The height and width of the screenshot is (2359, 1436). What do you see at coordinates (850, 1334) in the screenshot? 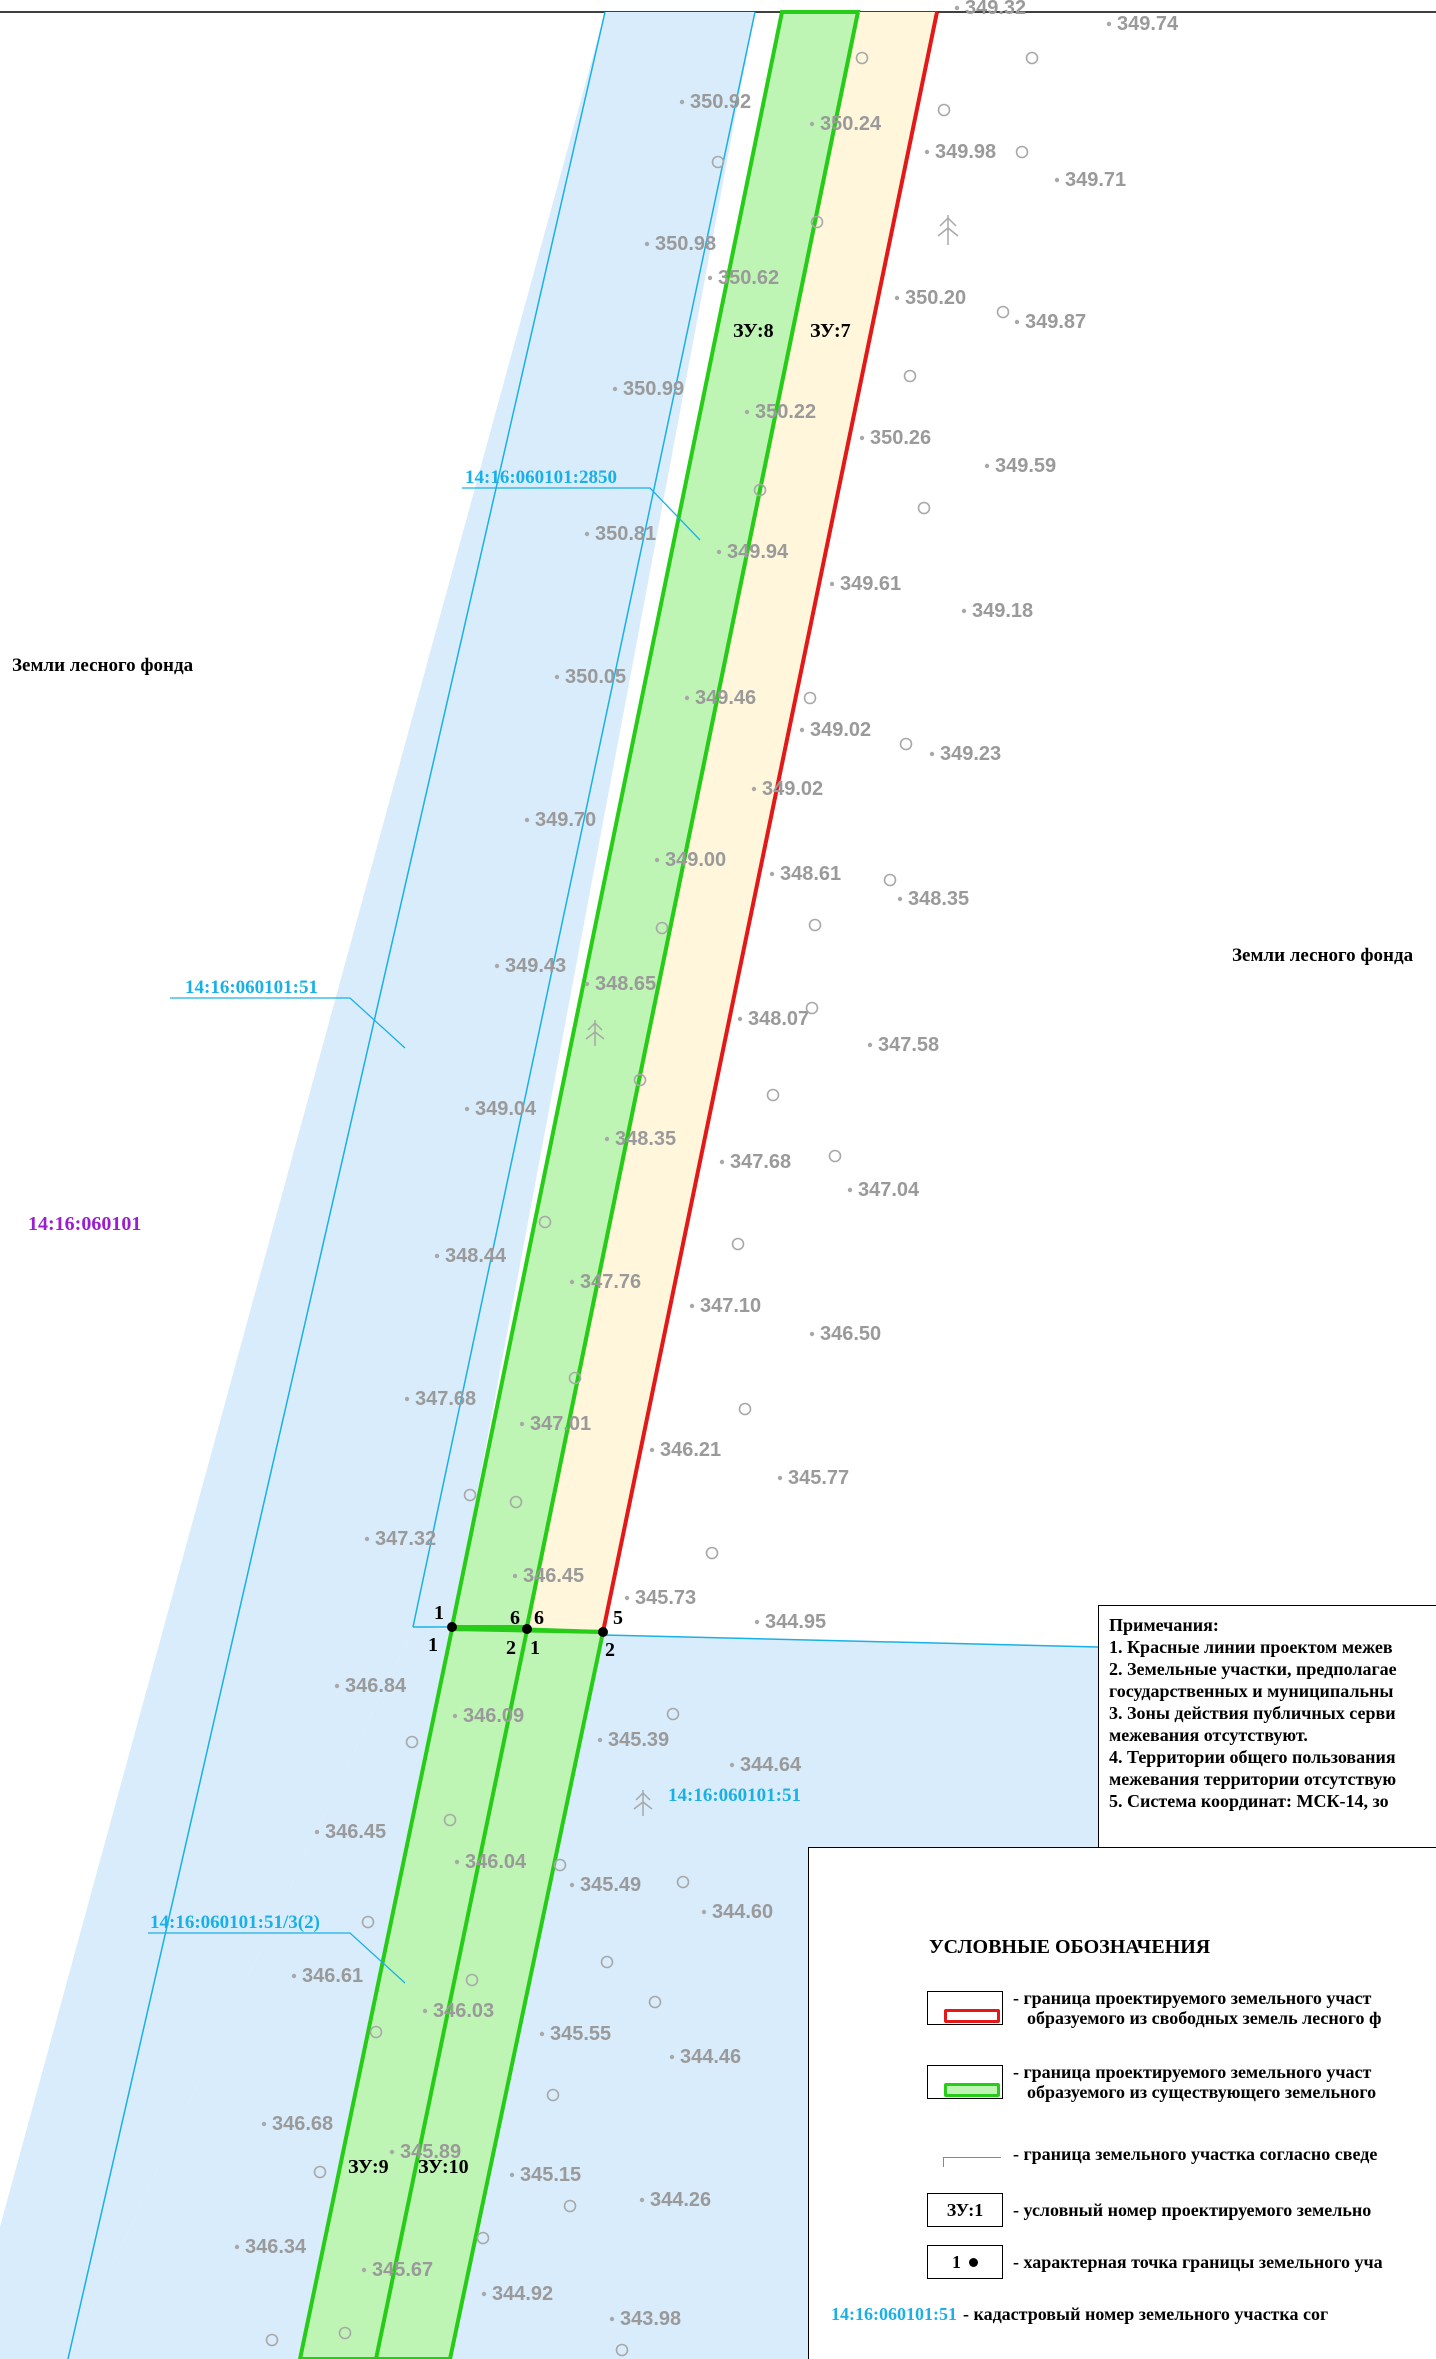
I see `elevation-label: 346.50` at bounding box center [850, 1334].